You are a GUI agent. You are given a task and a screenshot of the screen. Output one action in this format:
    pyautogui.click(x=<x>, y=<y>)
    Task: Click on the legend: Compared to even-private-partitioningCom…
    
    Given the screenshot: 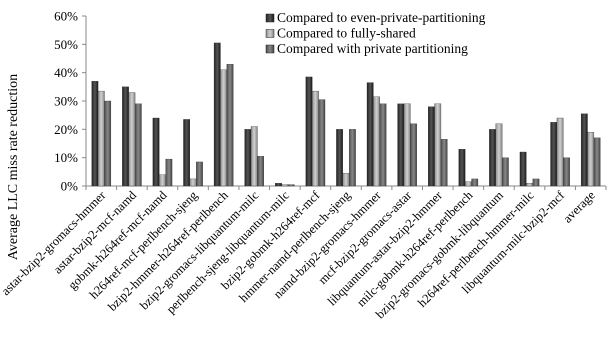 What is the action you would take?
    pyautogui.click(x=375, y=33)
    